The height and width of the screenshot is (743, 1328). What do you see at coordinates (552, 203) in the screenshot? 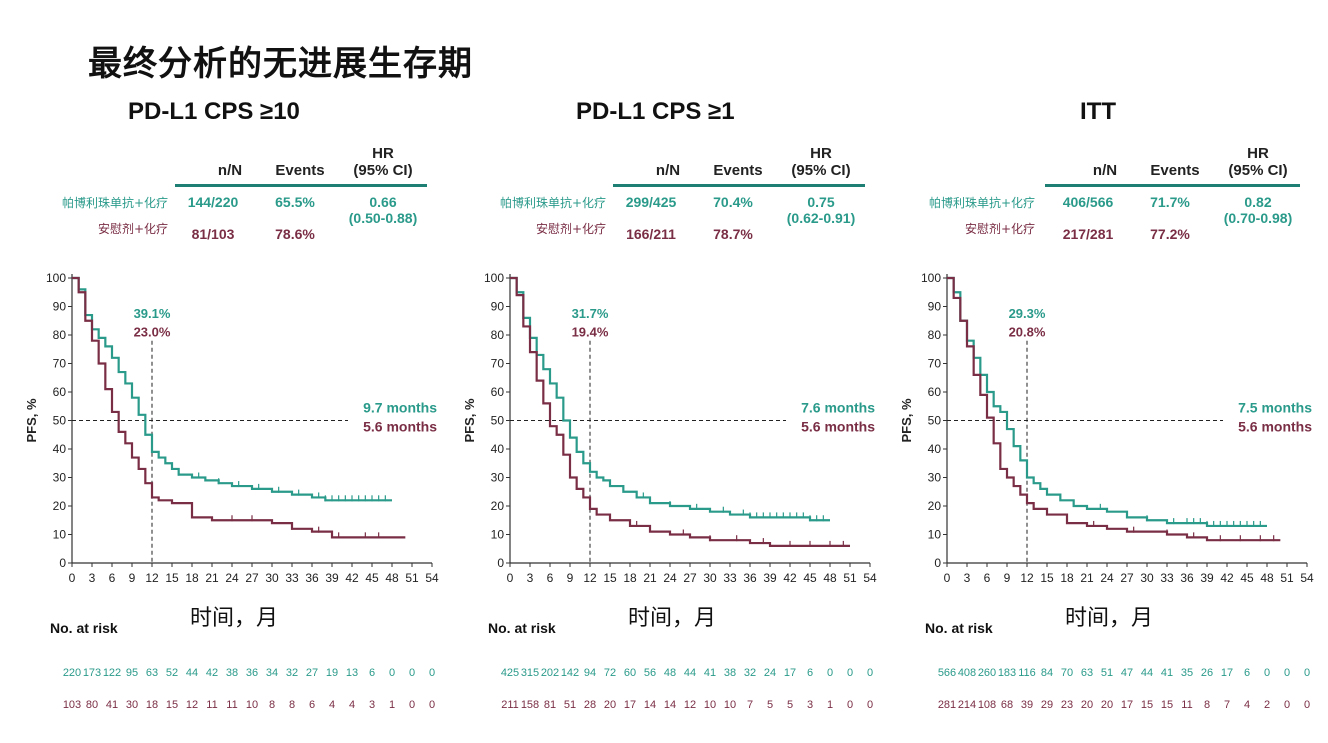
I see `arm-label-treatment: 帕博利珠单抗+化疗` at bounding box center [552, 203].